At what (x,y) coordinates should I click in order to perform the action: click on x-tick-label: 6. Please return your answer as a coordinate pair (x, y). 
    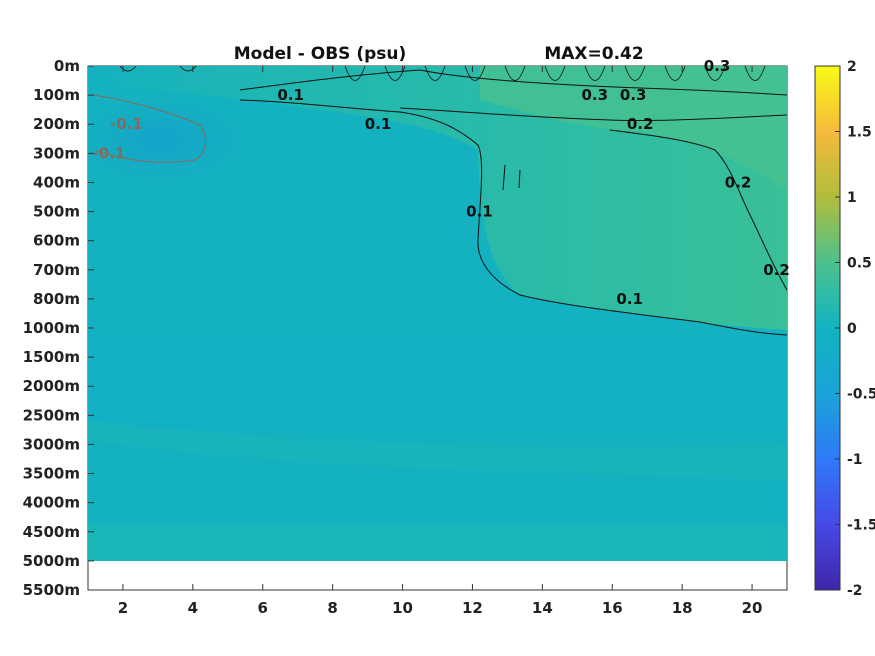
    Looking at the image, I should click on (263, 608).